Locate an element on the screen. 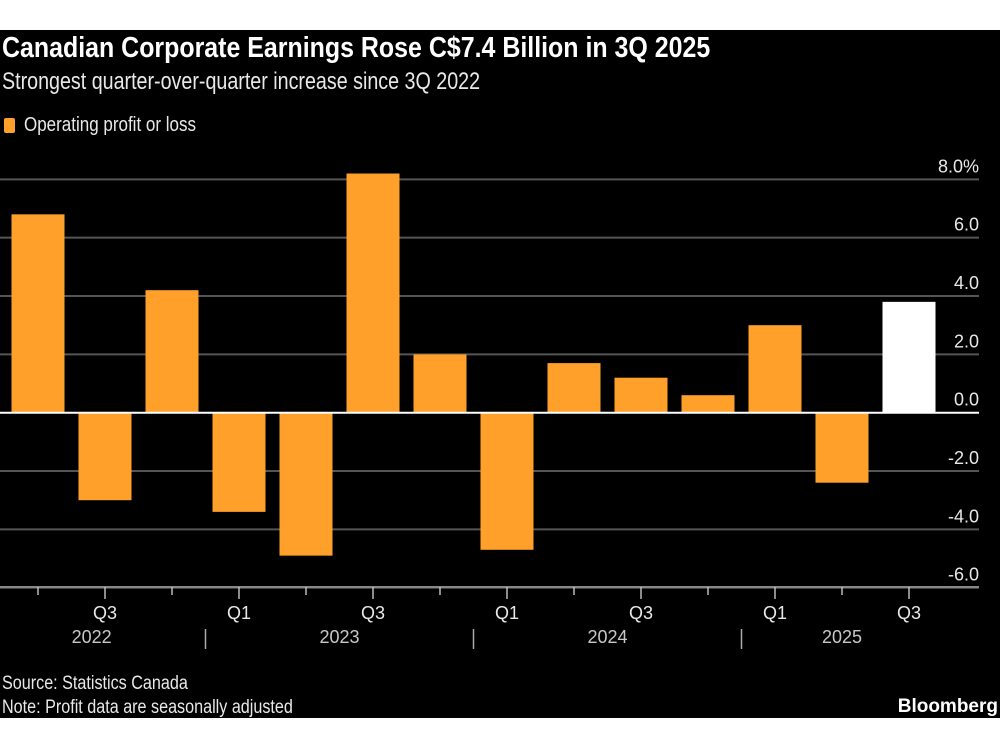 This screenshot has height=750, width=1000. source-note: Source: Statistics Canada is located at coordinates (95, 683).